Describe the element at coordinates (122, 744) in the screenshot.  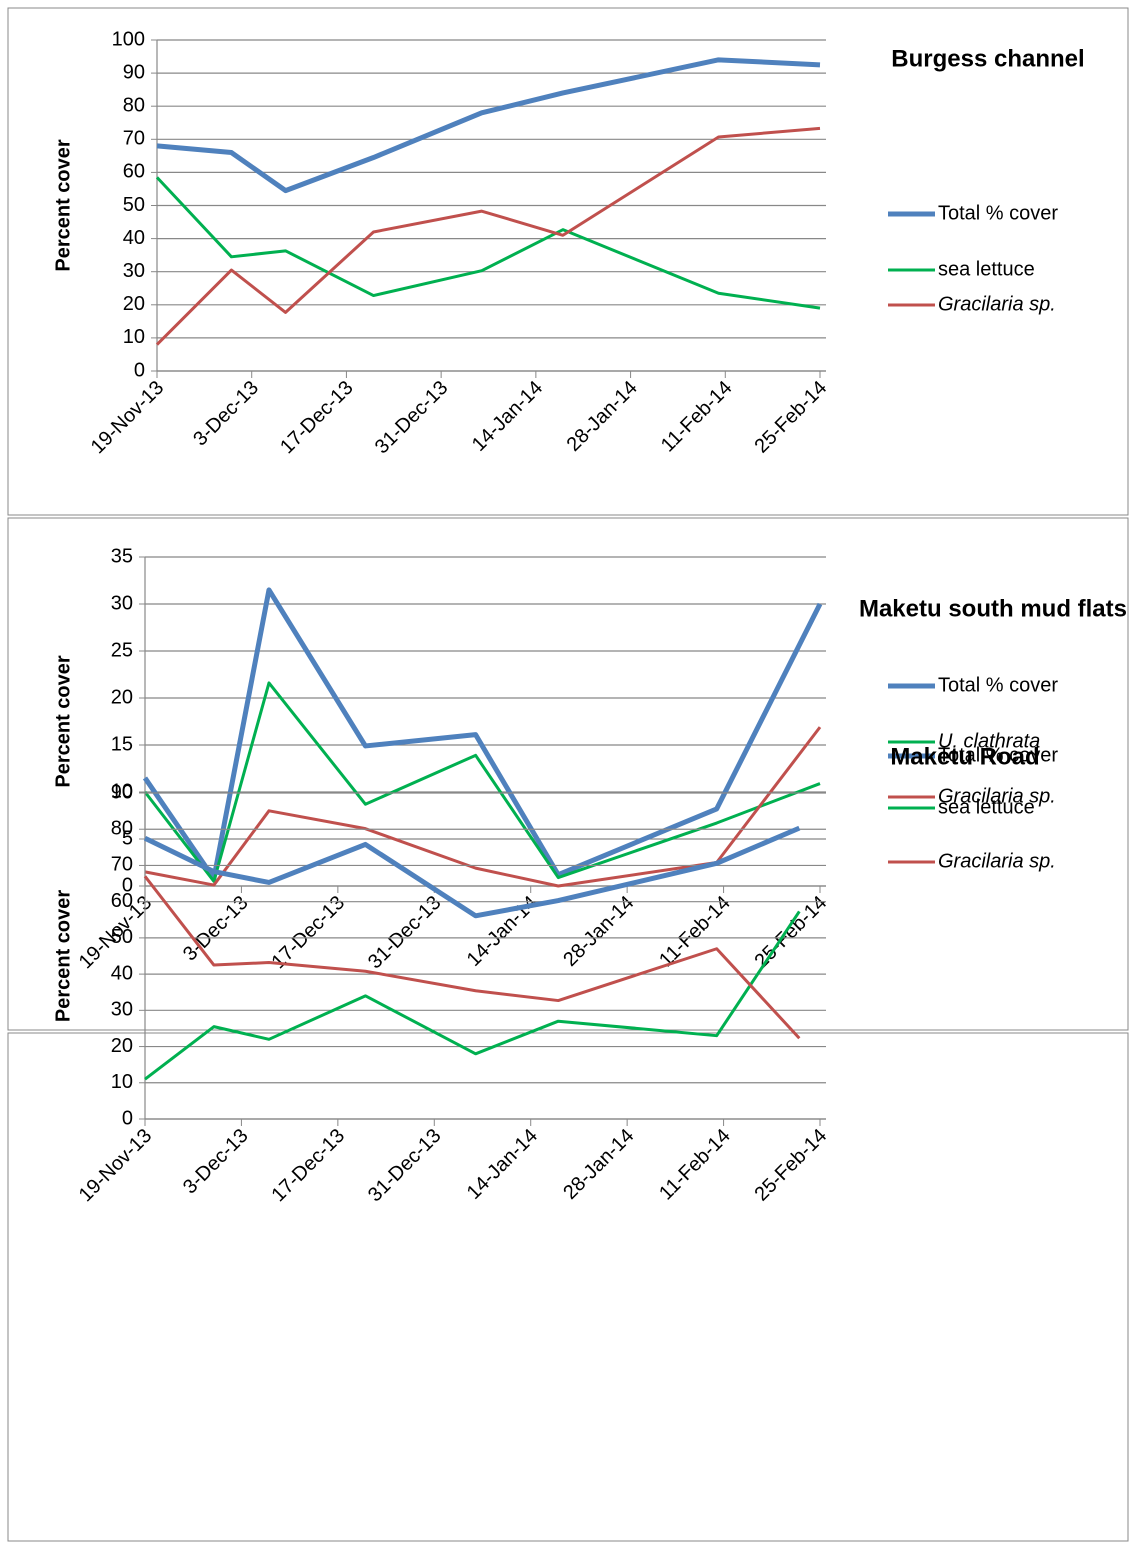
I see `y-tick-label: 15` at that location.